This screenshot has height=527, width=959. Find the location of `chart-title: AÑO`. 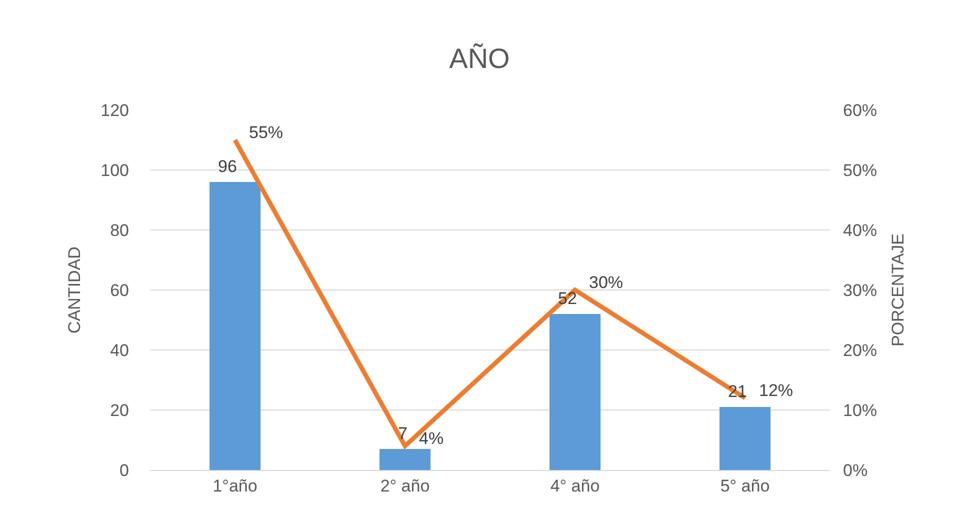

chart-title: AÑO is located at coordinates (479, 58).